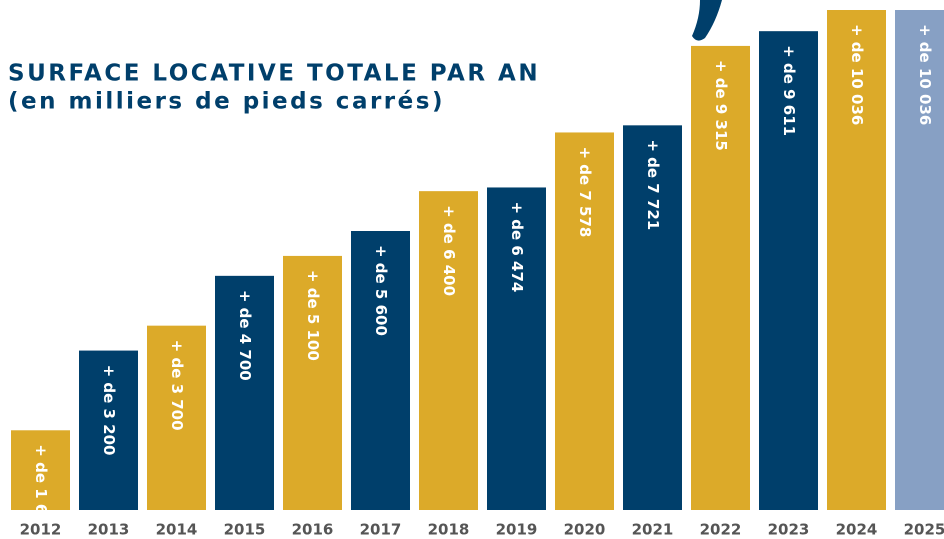 The image size is (944, 539). What do you see at coordinates (177, 530) in the screenshot?
I see `x-tick-label: 2014` at bounding box center [177, 530].